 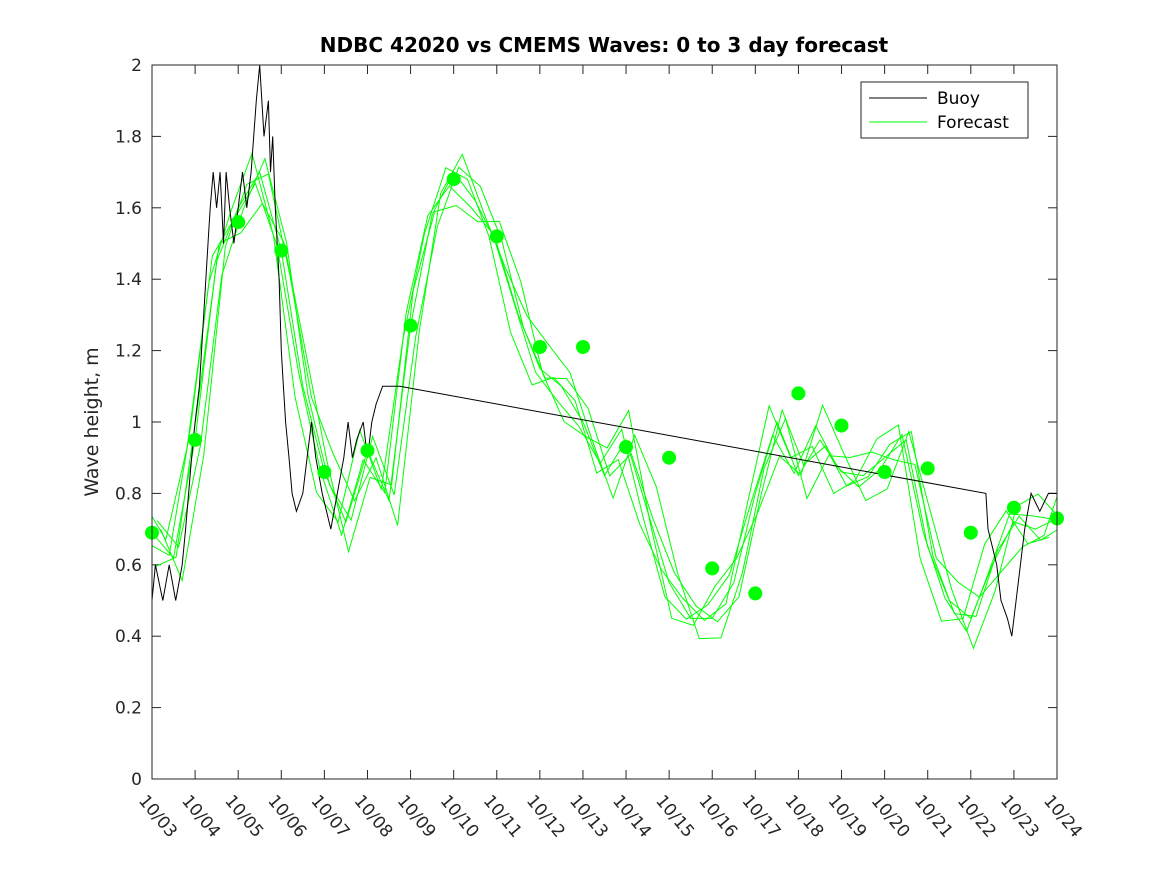 What do you see at coordinates (128, 494) in the screenshot?
I see `y-tick-label: 0.8` at bounding box center [128, 494].